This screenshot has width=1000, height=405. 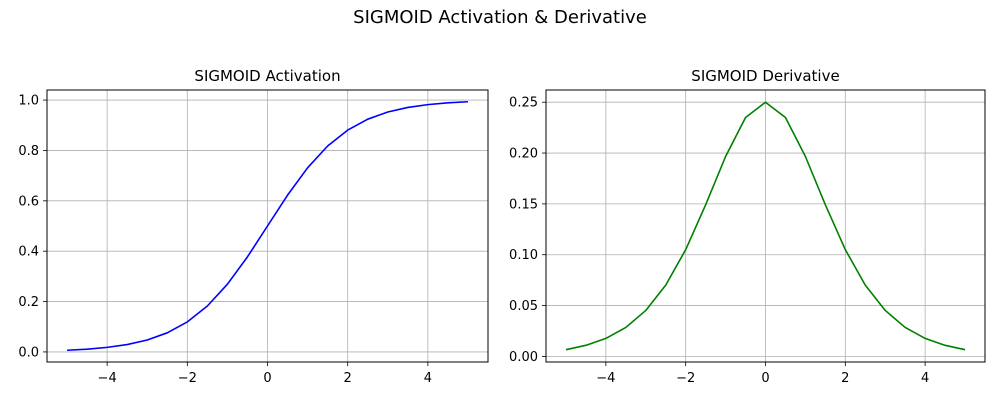 I want to click on activation-x-tick-label: 4, so click(x=428, y=378).